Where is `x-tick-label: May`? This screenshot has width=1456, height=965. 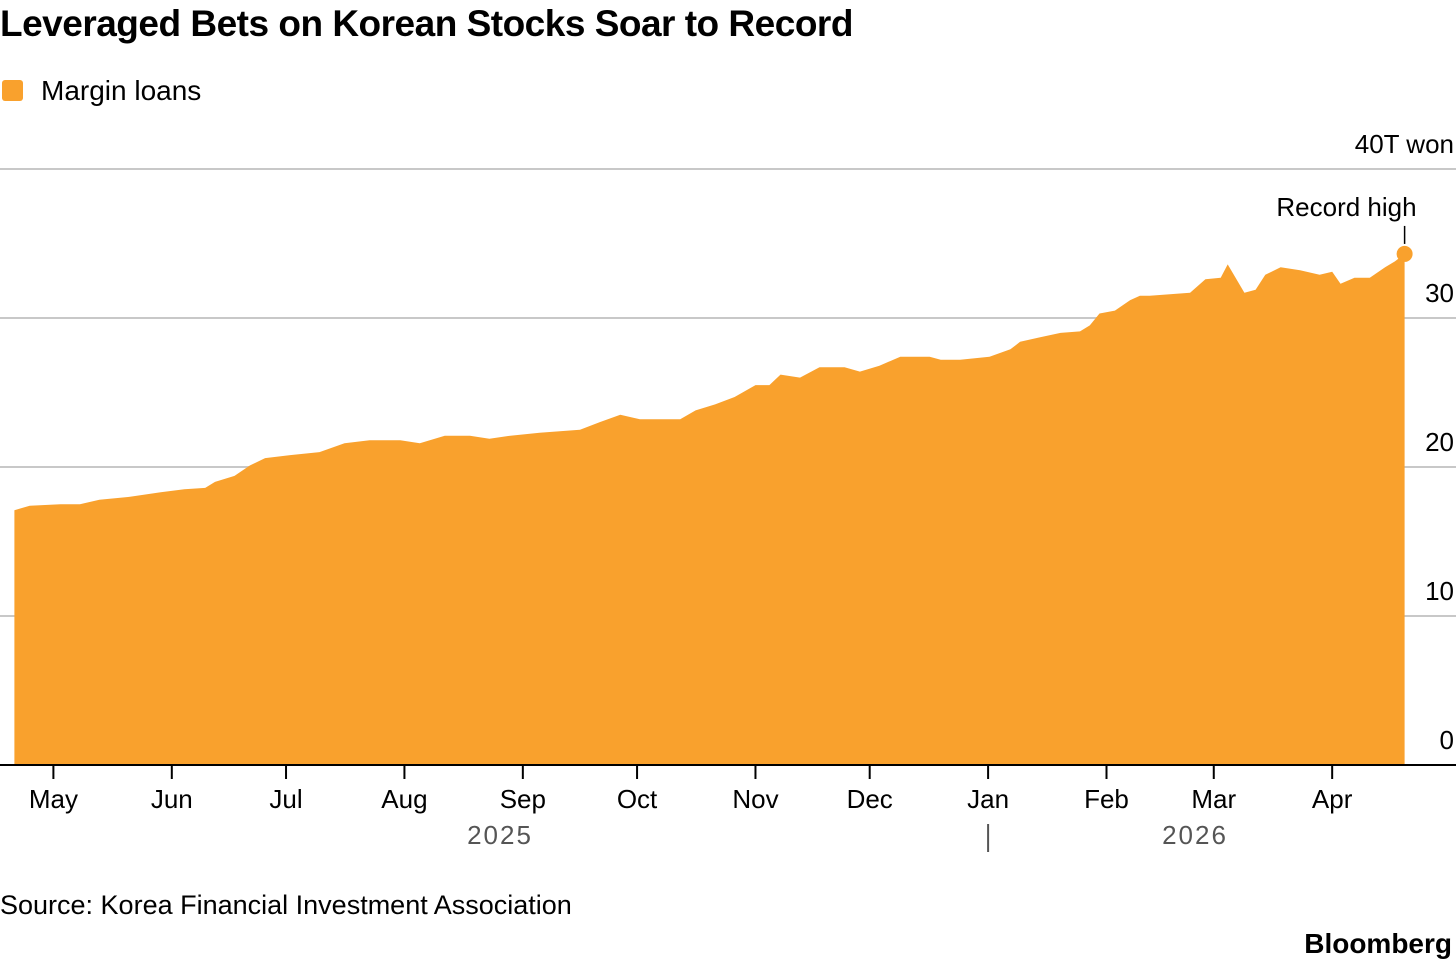 x-tick-label: May is located at coordinates (53, 799).